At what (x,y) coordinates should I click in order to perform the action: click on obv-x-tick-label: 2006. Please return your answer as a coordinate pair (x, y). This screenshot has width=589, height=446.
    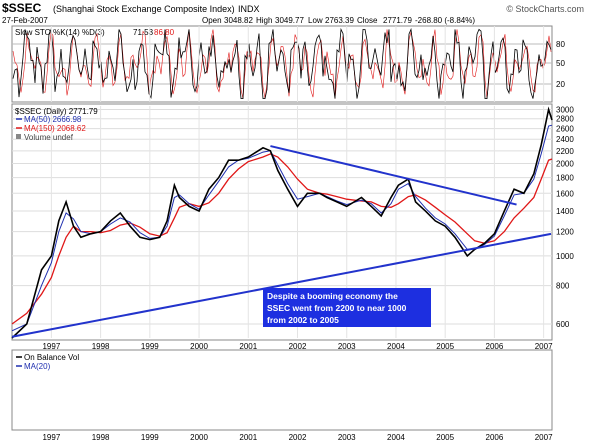
    Looking at the image, I should click on (495, 437).